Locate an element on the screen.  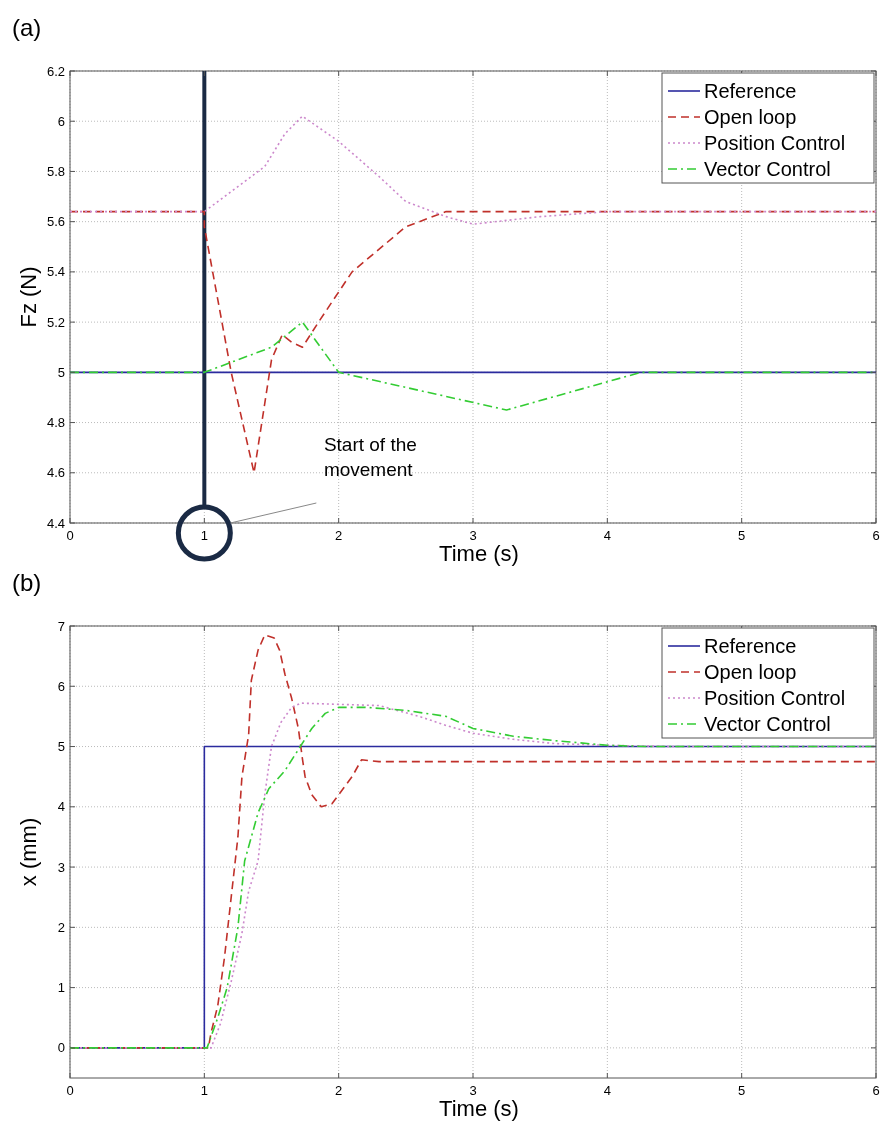
y-tick-label: 5.4 is located at coordinates (55, 272).